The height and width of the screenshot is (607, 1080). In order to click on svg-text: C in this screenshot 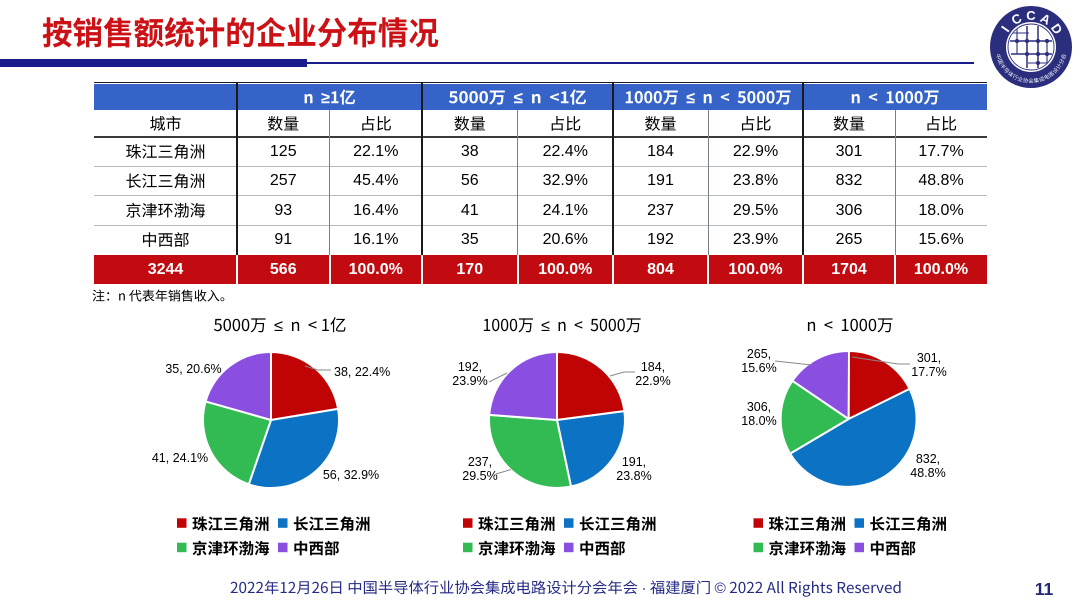, I will do `click(1031, 15)`.